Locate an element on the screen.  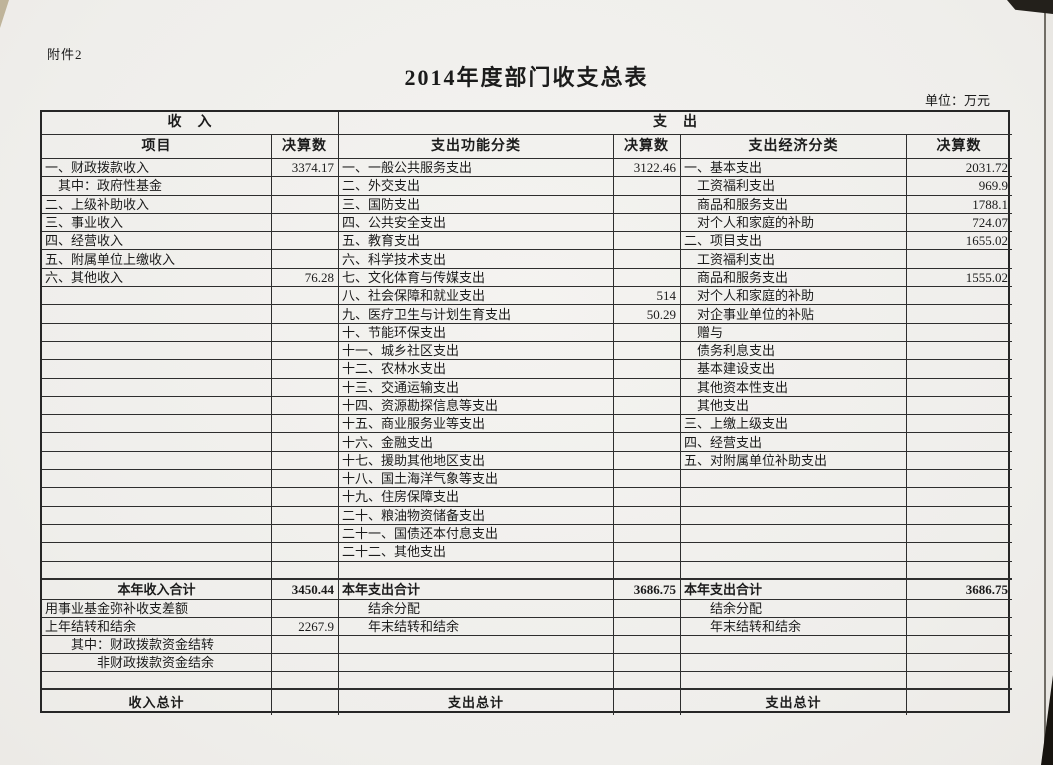
table-cell: 上年结转和结余 is located at coordinates (157, 626).